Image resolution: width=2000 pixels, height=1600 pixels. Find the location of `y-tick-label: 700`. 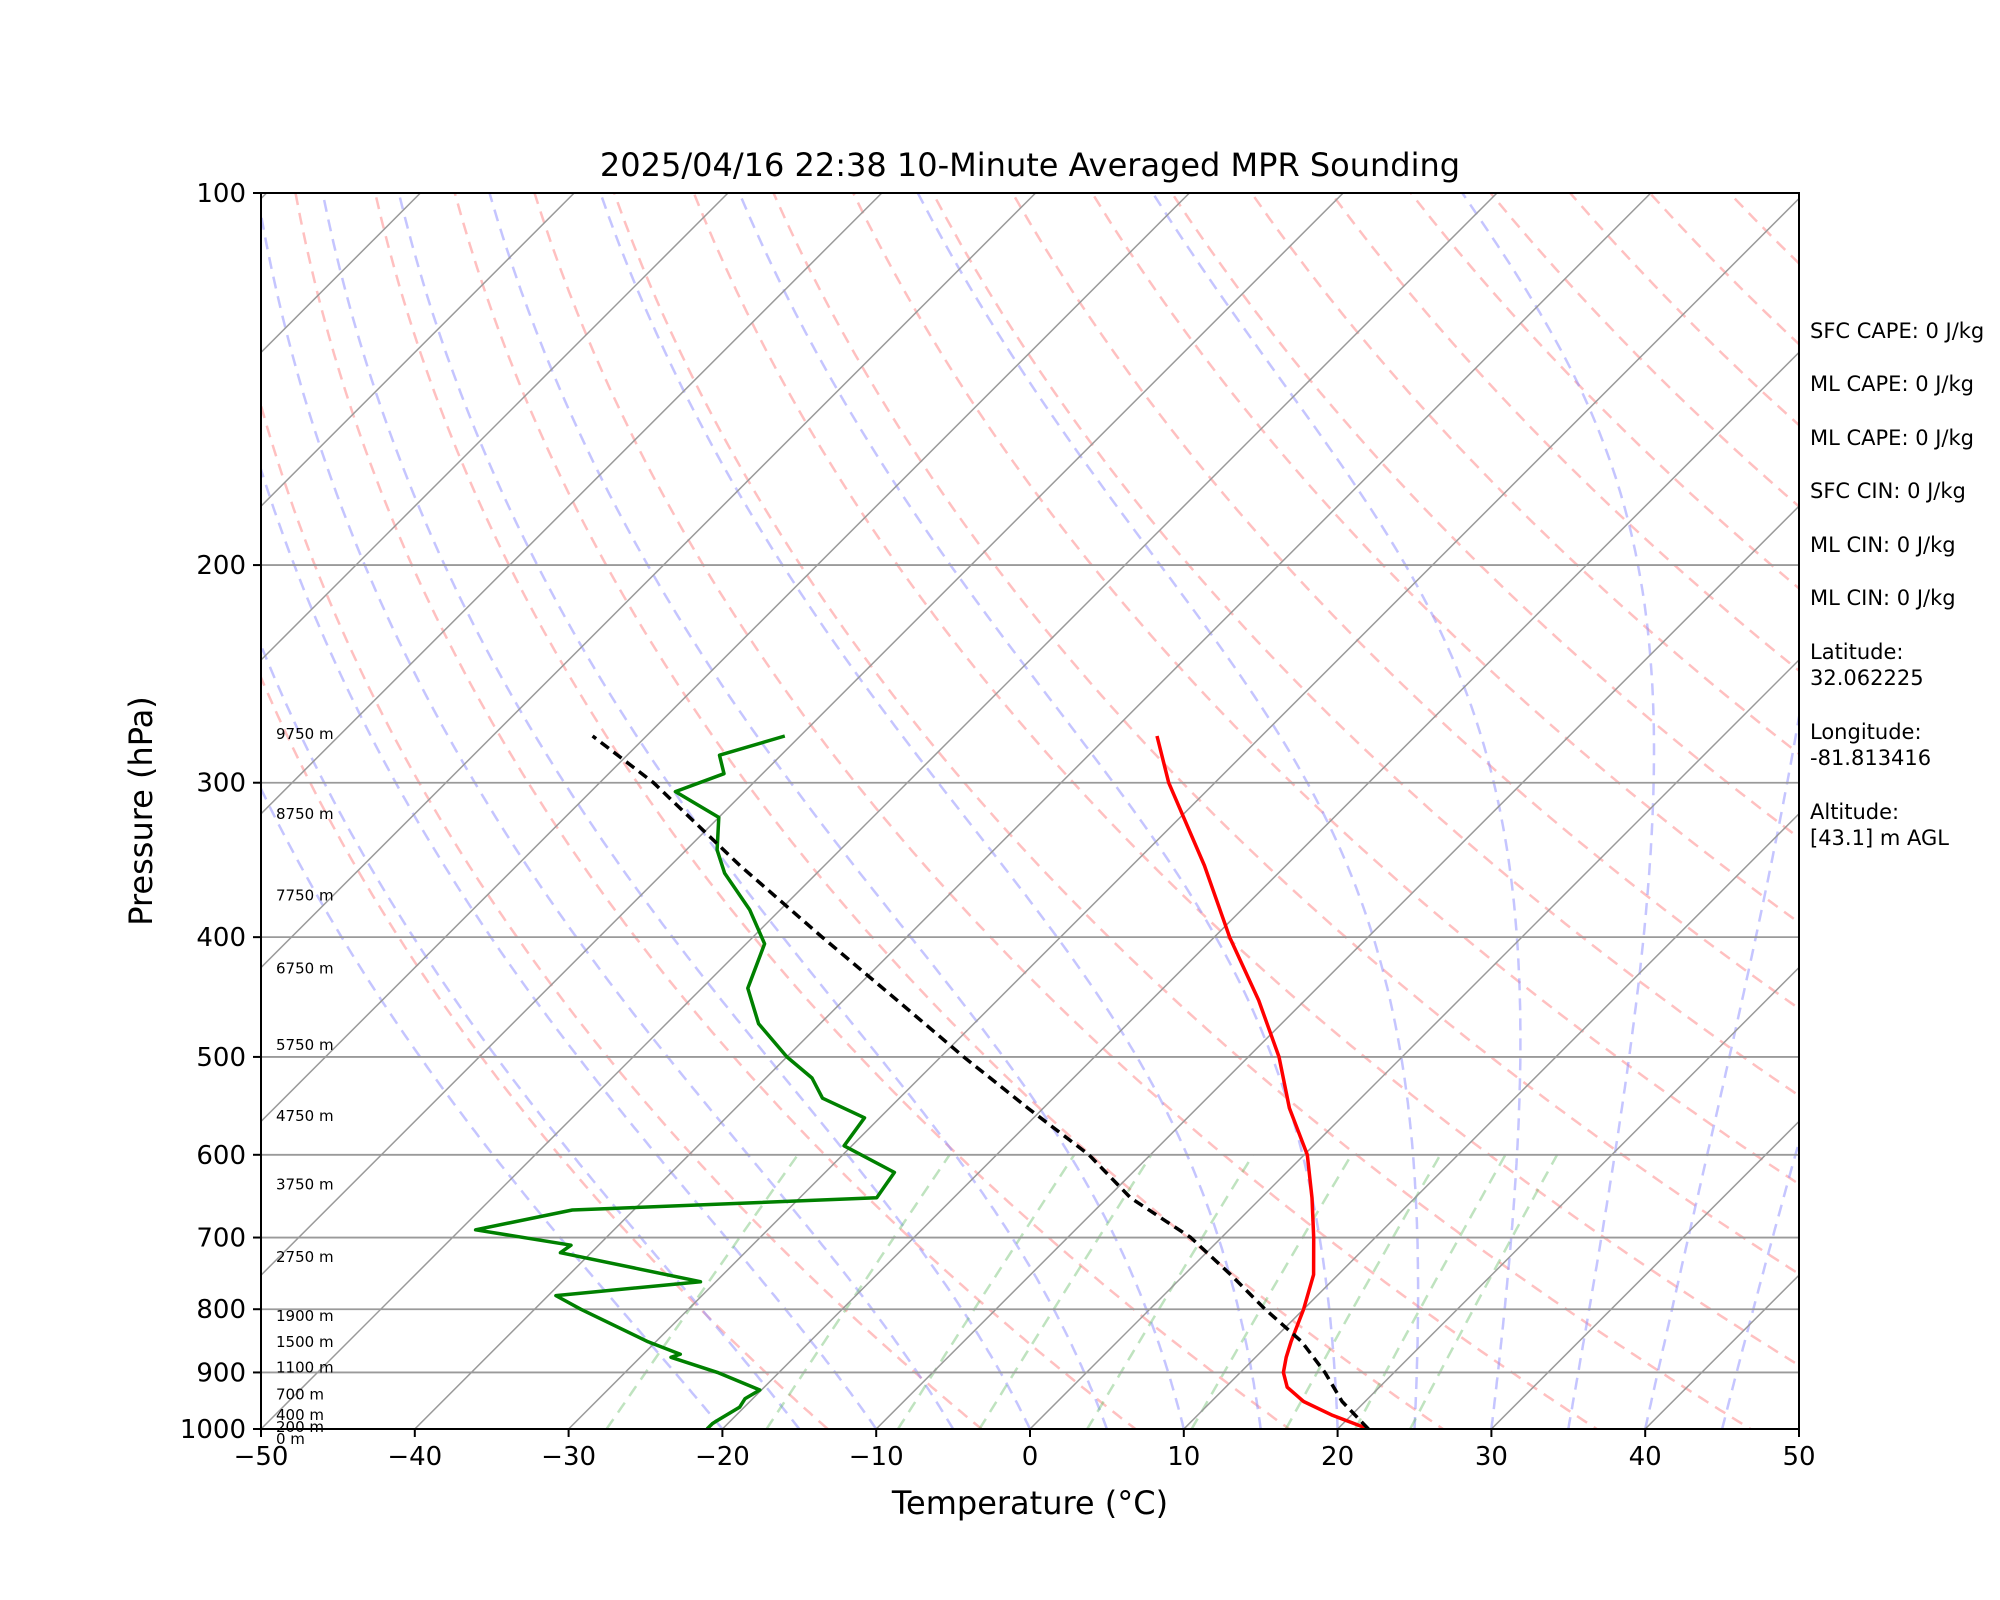

y-tick-label: 700 is located at coordinates (221, 1239).